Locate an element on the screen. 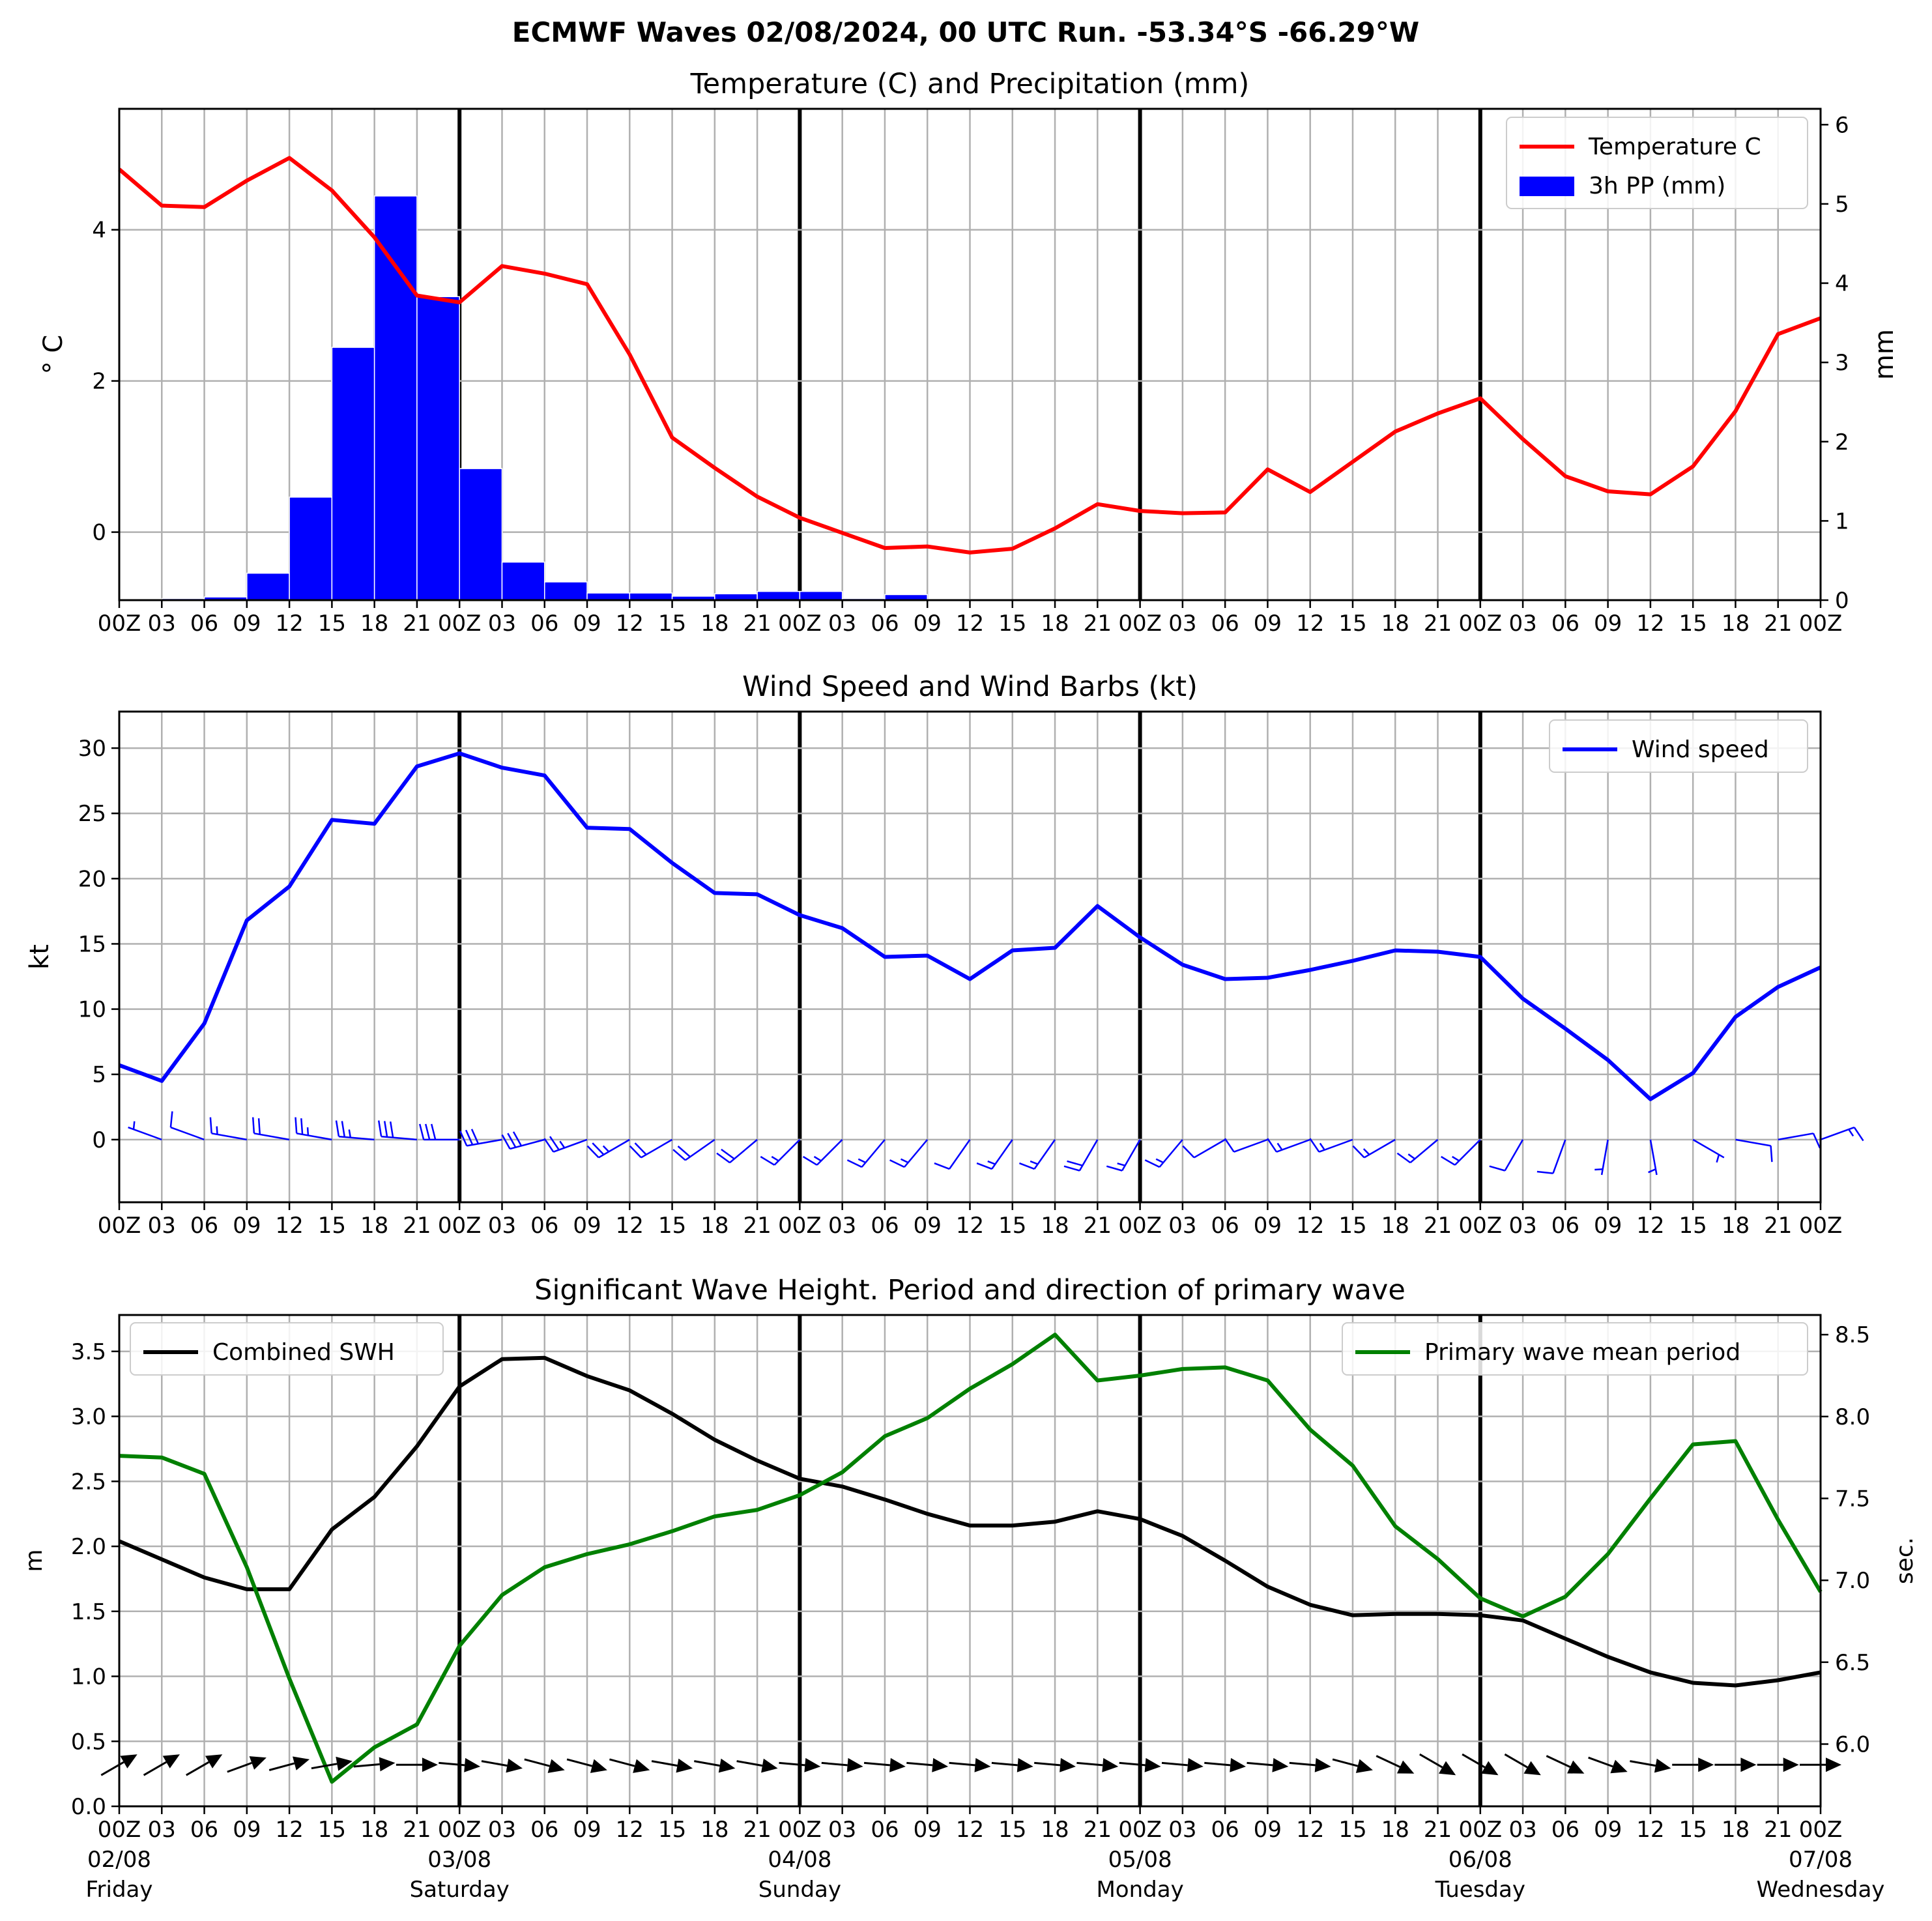 This screenshot has height=1921, width=1932. y2-axis-label: sec. is located at coordinates (1905, 1560).